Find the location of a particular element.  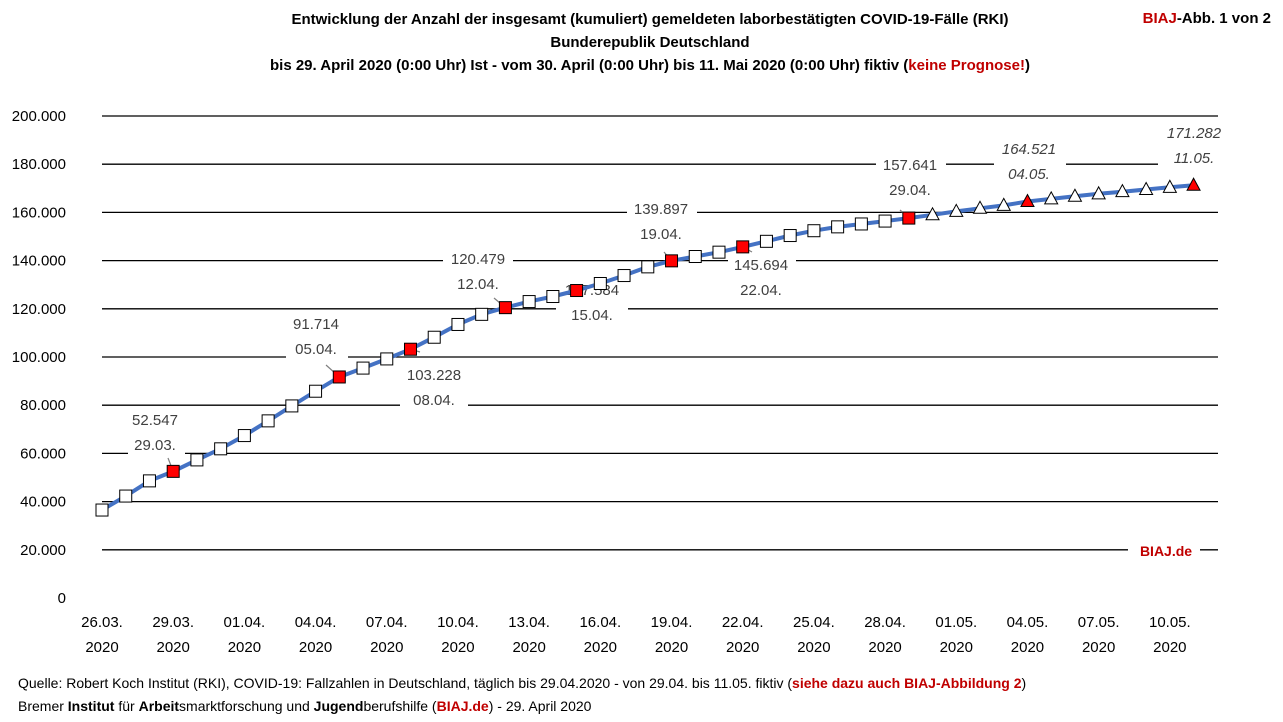

annotation-value: 171.282 is located at coordinates (1194, 133).